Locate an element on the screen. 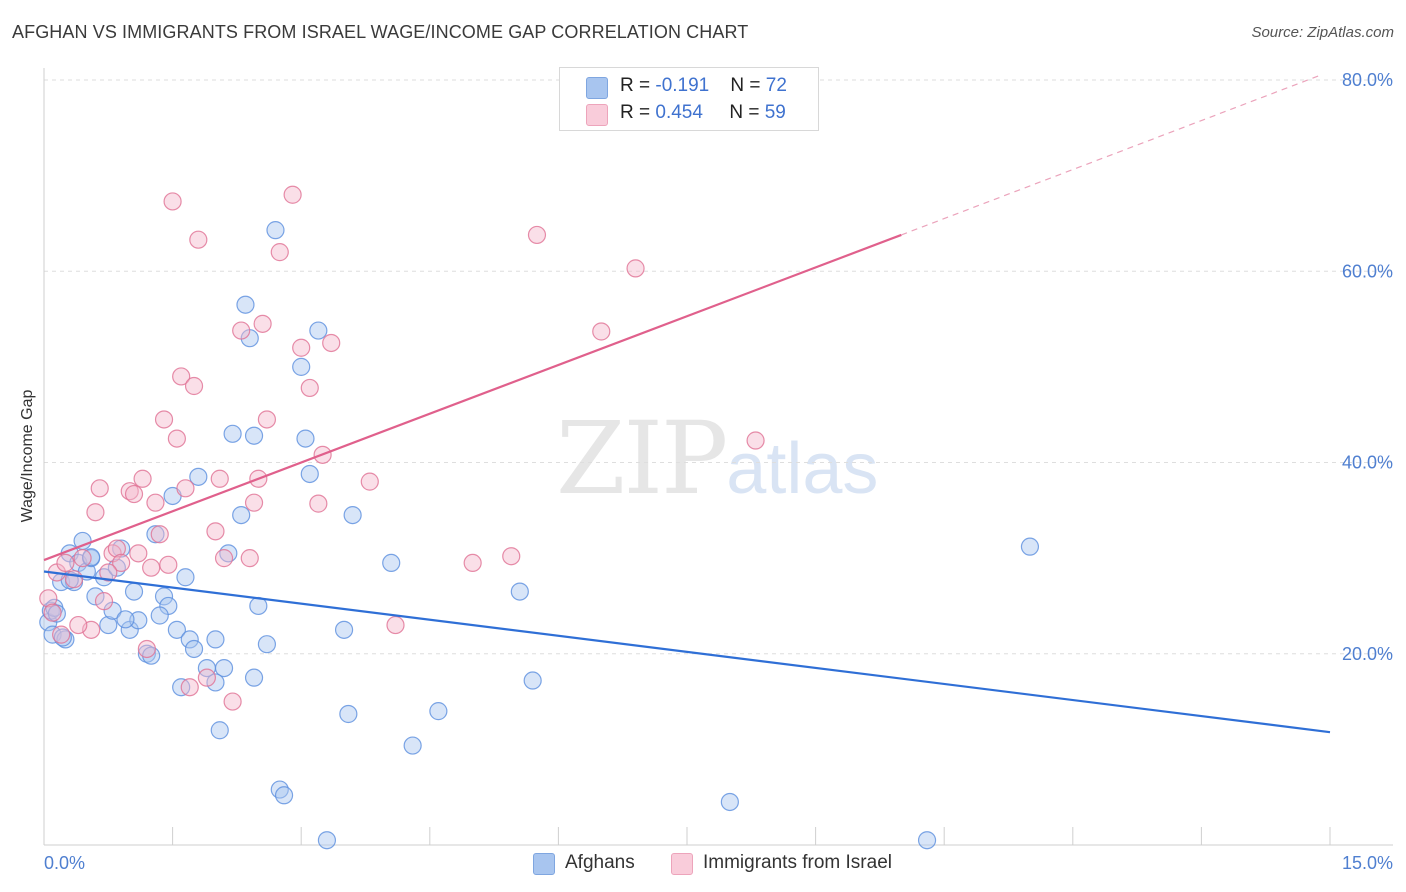 This screenshot has height=892, width=1406. legend-swatch-israel is located at coordinates (597, 115).